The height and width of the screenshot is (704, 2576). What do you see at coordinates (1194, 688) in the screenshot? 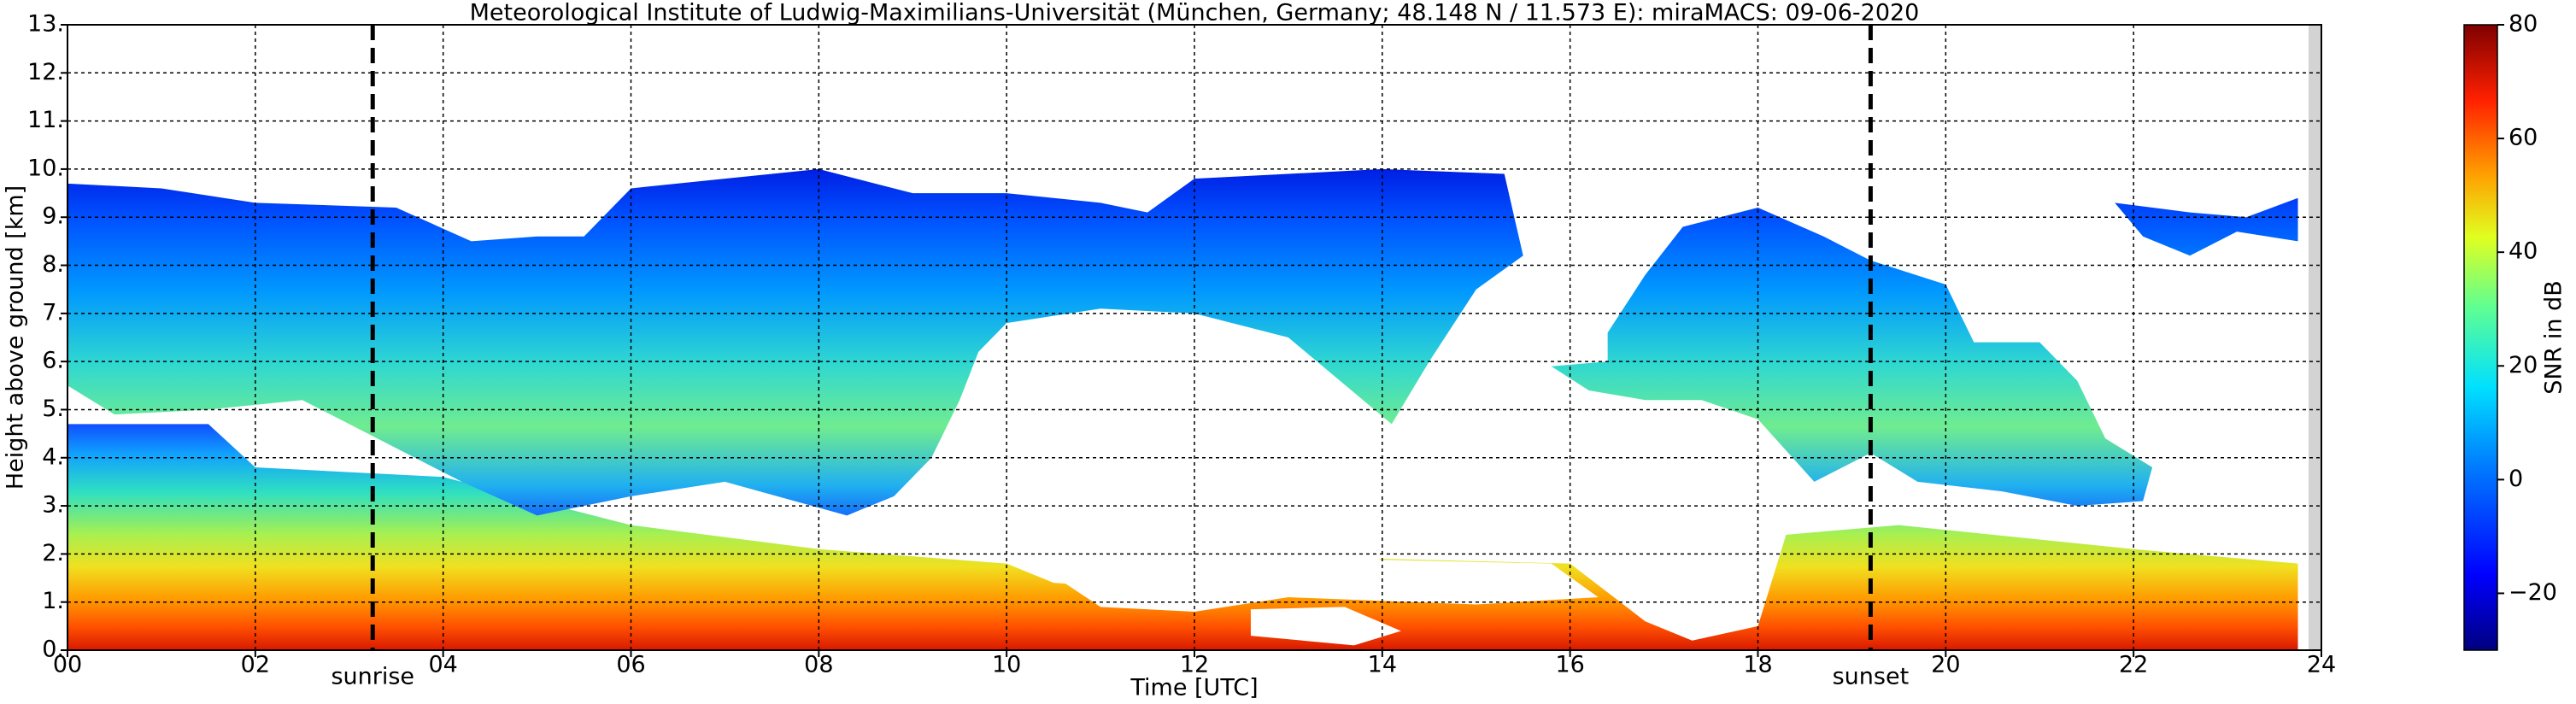
I see `x-axis-label: Time [UTC]` at bounding box center [1194, 688].